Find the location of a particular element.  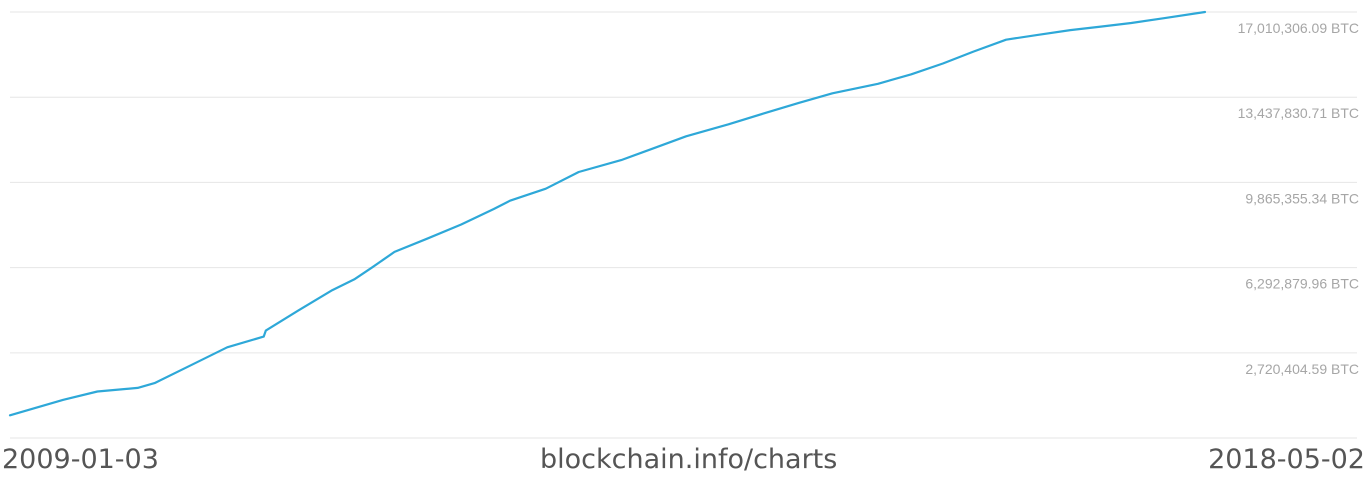

y-tick-label: 6,292,879.96 BTC is located at coordinates (1302, 284).